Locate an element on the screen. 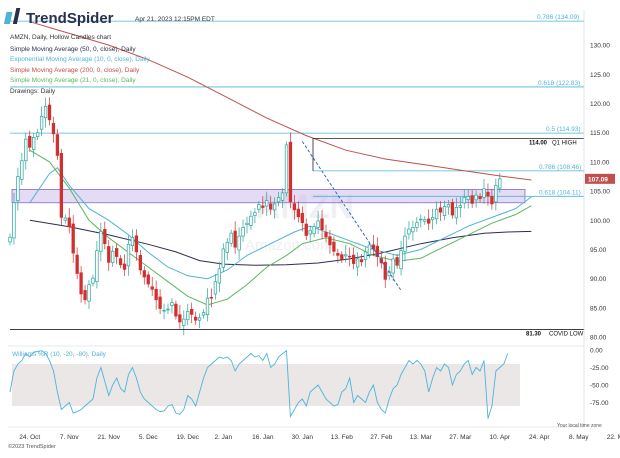 The width and height of the screenshot is (620, 458). time-tick-label: 30. Jan is located at coordinates (303, 437).